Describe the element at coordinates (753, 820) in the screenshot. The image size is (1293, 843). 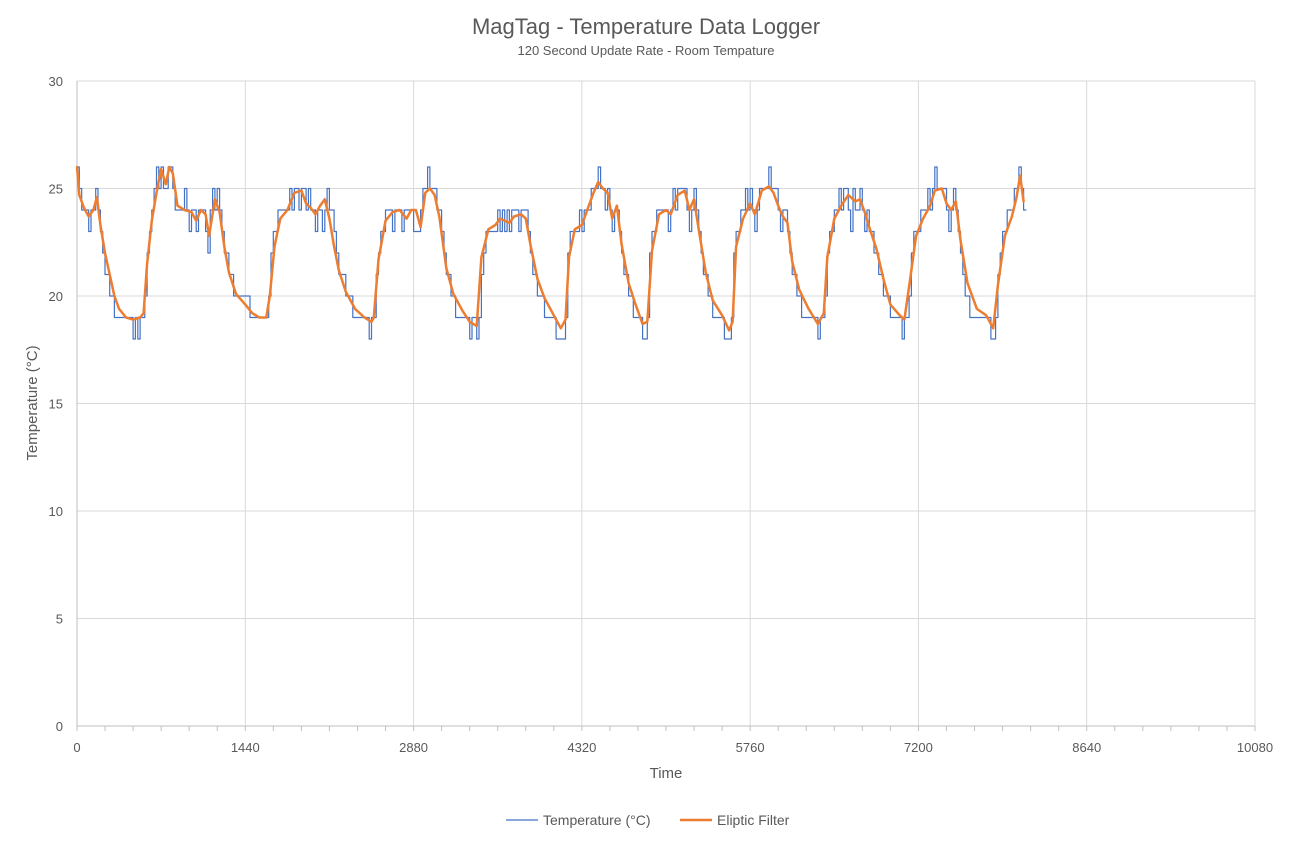
I see `legend-label-eliptic-filter: Eliptic Filter` at that location.